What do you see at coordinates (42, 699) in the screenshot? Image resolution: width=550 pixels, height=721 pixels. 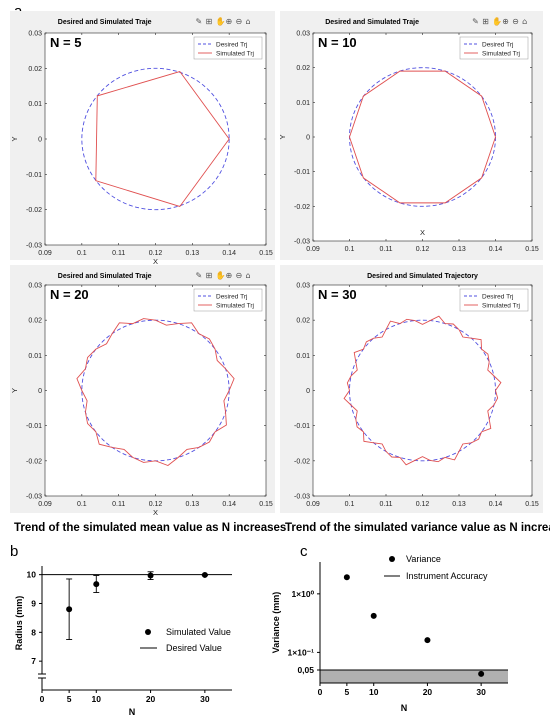 I see `x-tick-label: 0` at bounding box center [42, 699].